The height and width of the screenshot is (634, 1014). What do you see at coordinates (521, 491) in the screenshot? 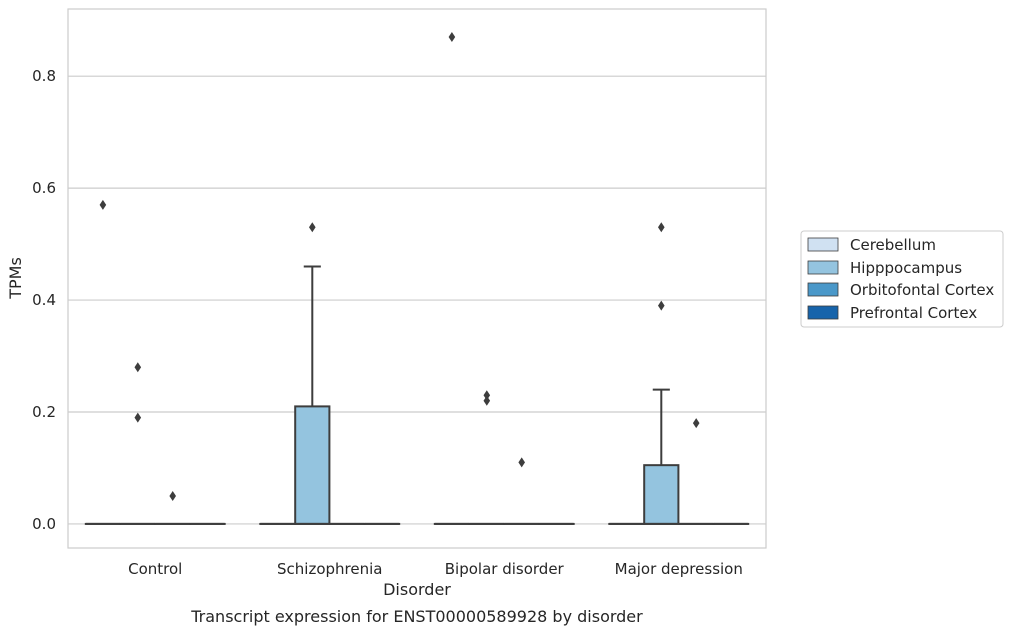
I see `box-group-bipolar-disorder-orbitofontal-cortex` at bounding box center [521, 491].